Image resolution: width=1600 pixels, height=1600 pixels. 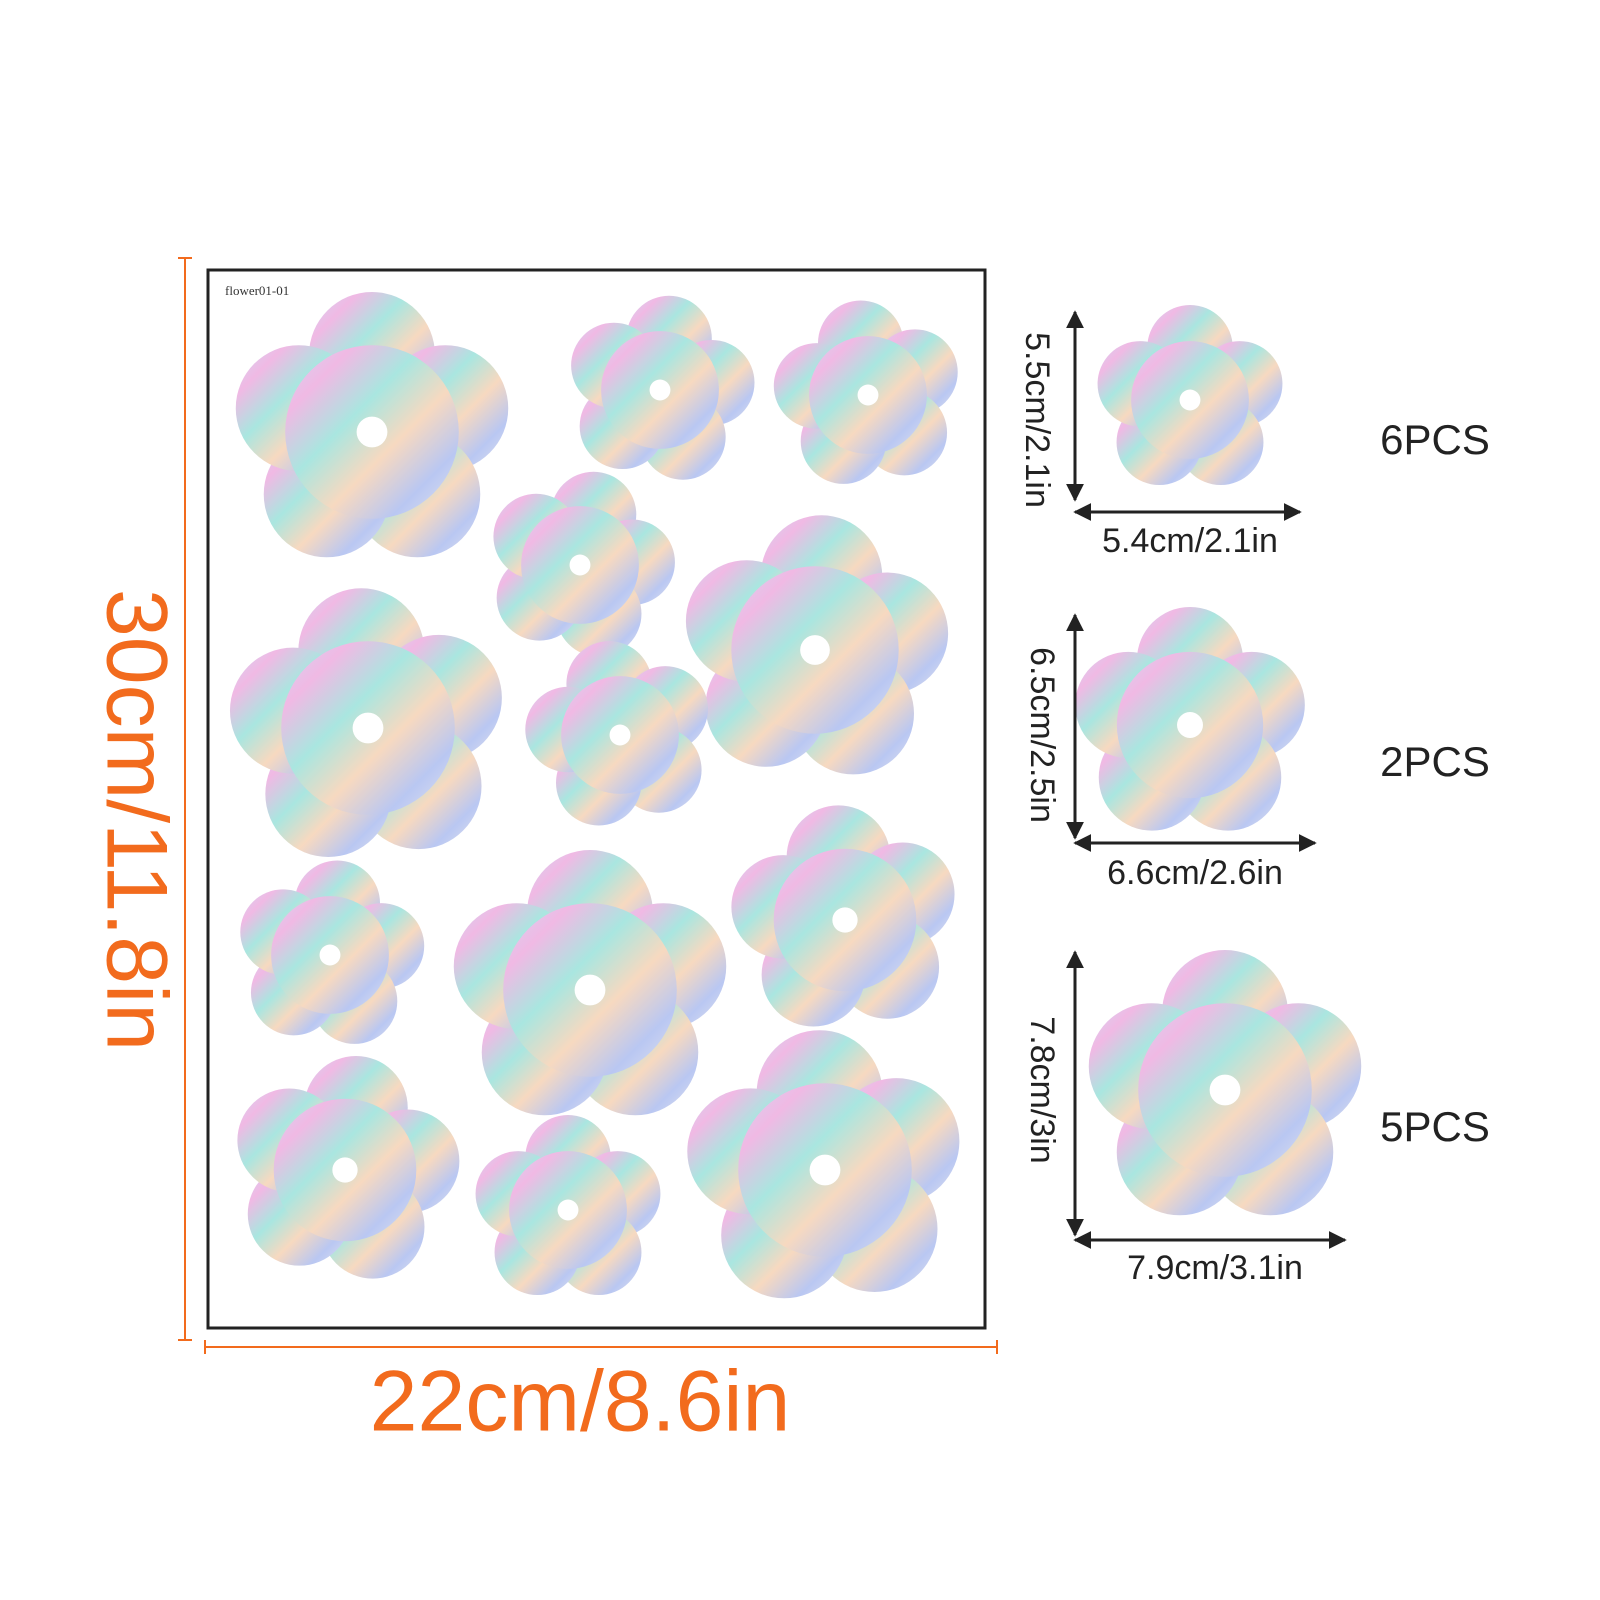 What do you see at coordinates (136, 820) in the screenshot?
I see `sheet-height: 30cm/11.8in` at bounding box center [136, 820].